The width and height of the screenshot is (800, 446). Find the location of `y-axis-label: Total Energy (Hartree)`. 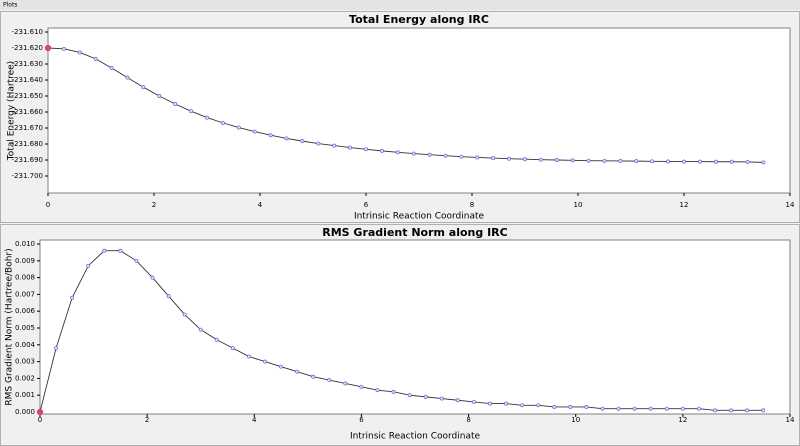

y-axis-label: Total Energy (Hartree) is located at coordinates (12, 111).